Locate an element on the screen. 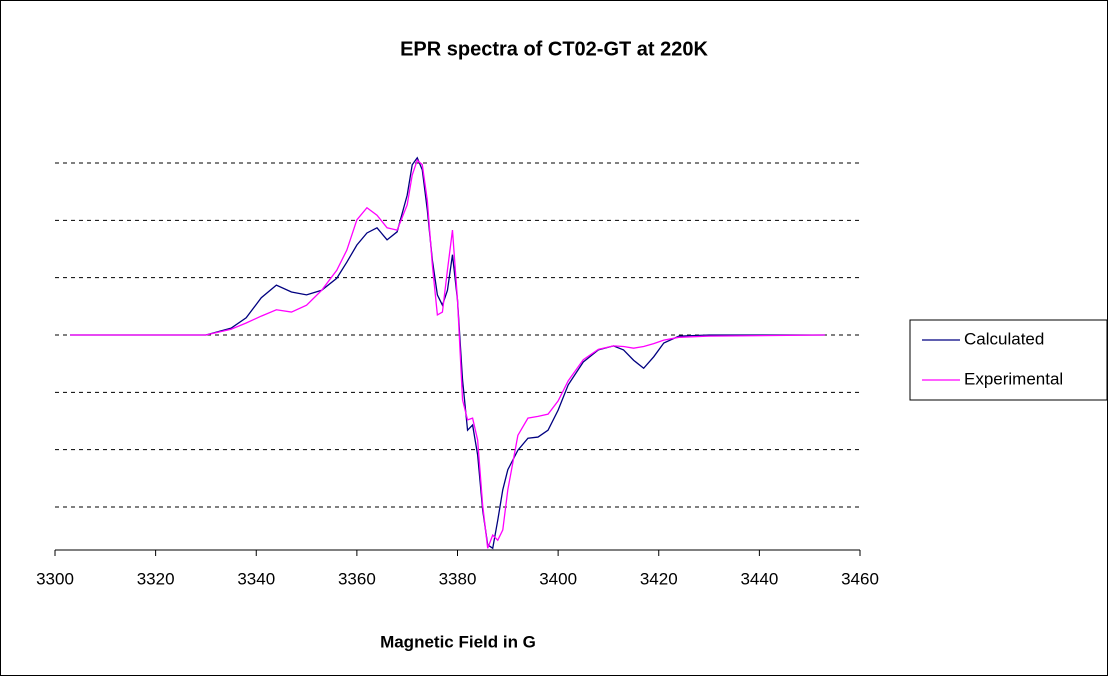 The height and width of the screenshot is (676, 1108). legend-box is located at coordinates (1008, 360).